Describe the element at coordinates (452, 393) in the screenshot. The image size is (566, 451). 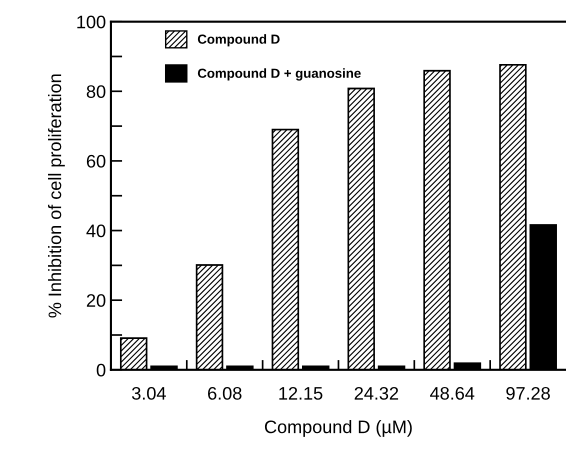
I see `x-tick-label: 48.64` at that location.